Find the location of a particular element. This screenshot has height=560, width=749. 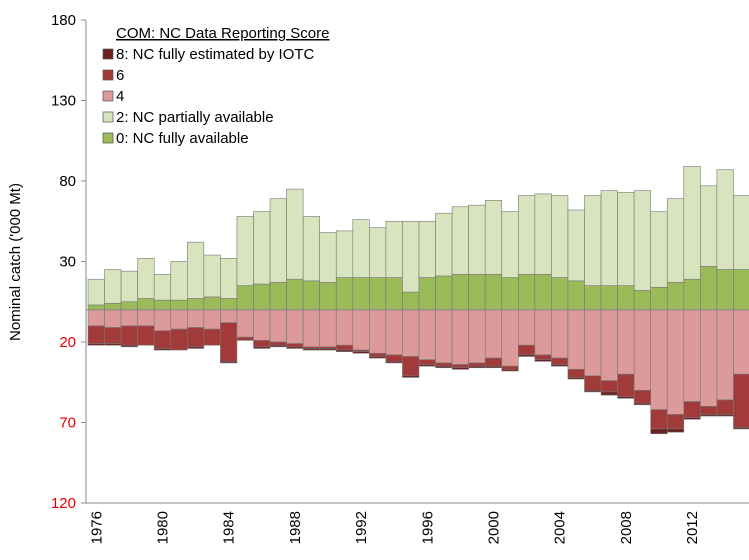

x-tick-label: 2000 is located at coordinates (493, 527).